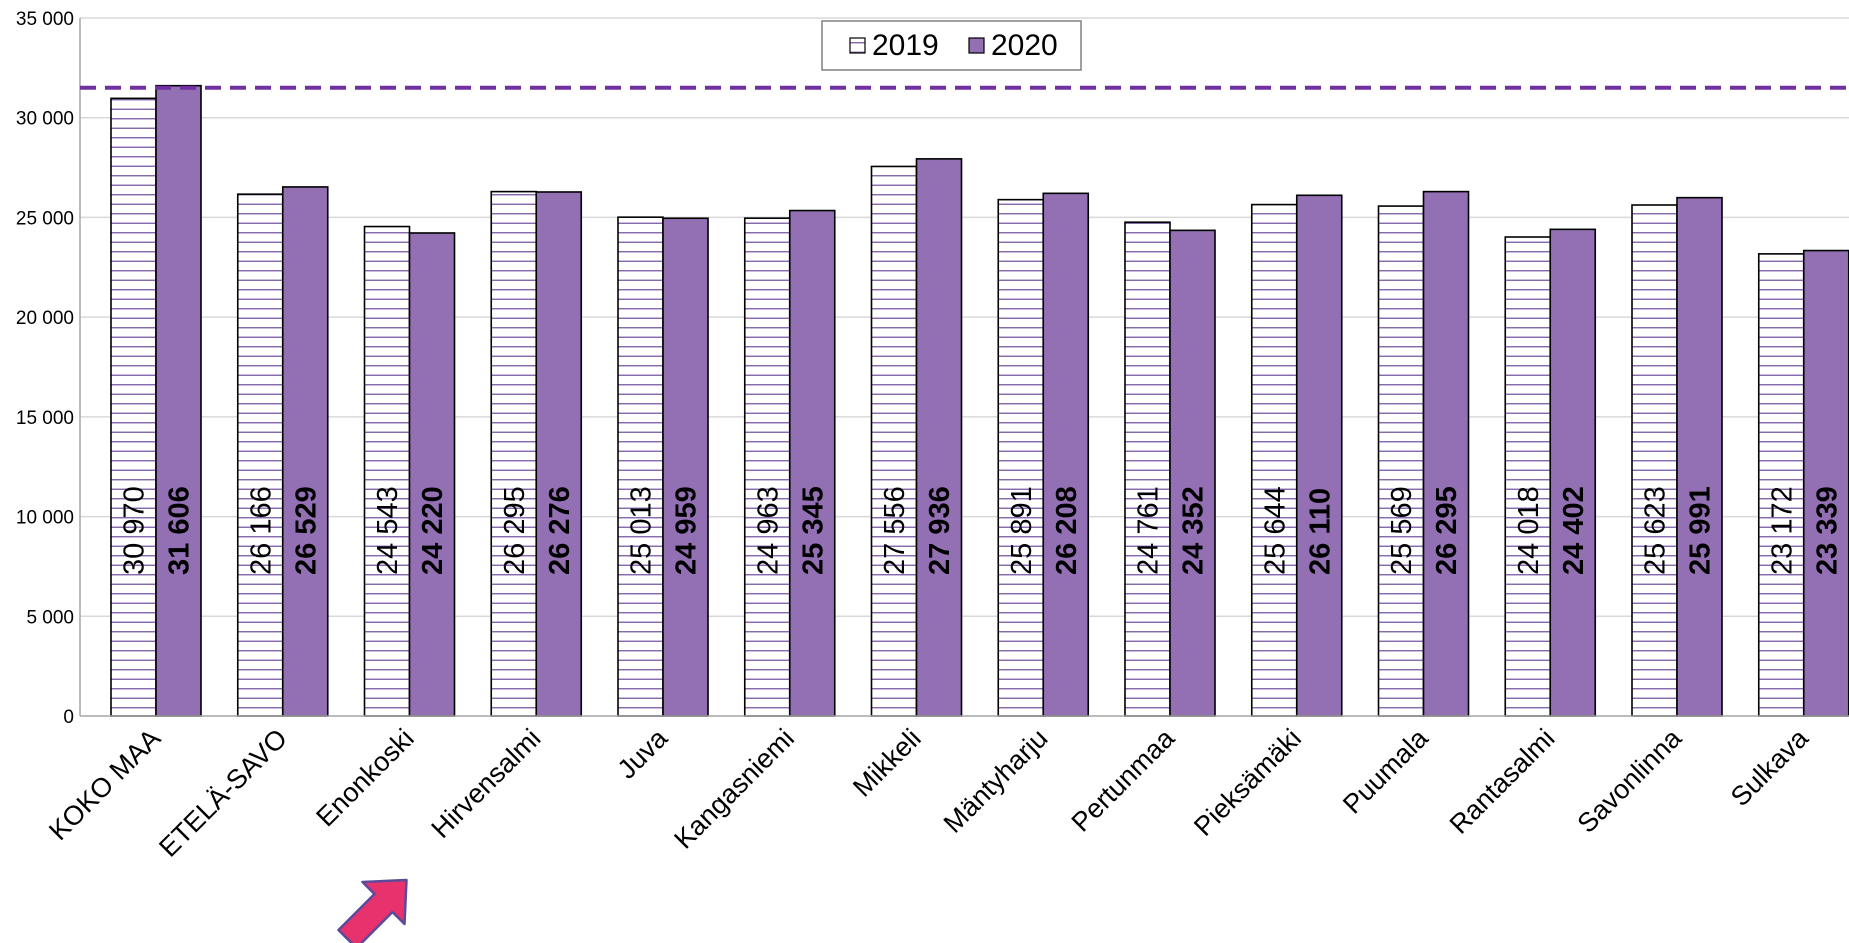 This screenshot has width=1849, height=943. I want to click on category-label: Juva, so click(643, 753).